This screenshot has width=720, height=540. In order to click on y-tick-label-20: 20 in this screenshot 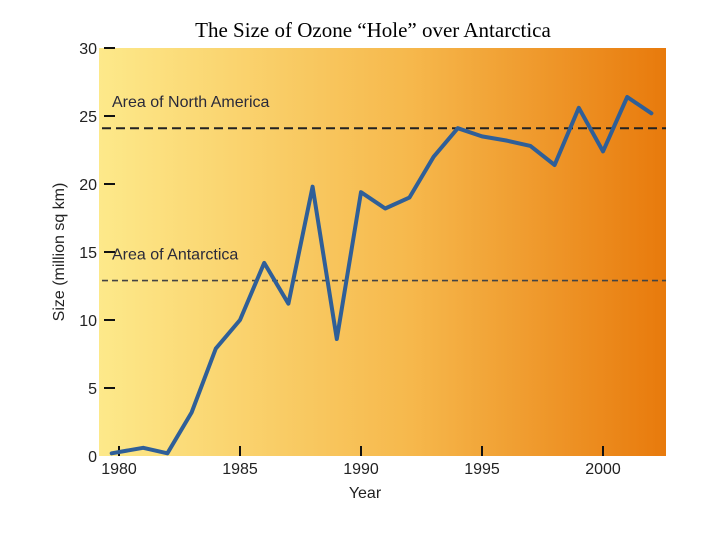, I will do `click(88, 185)`.